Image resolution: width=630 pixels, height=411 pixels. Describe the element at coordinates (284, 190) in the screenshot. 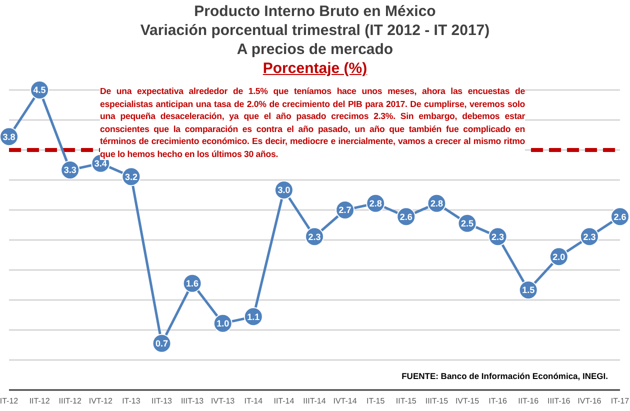

I see `data-label: 3.0` at that location.